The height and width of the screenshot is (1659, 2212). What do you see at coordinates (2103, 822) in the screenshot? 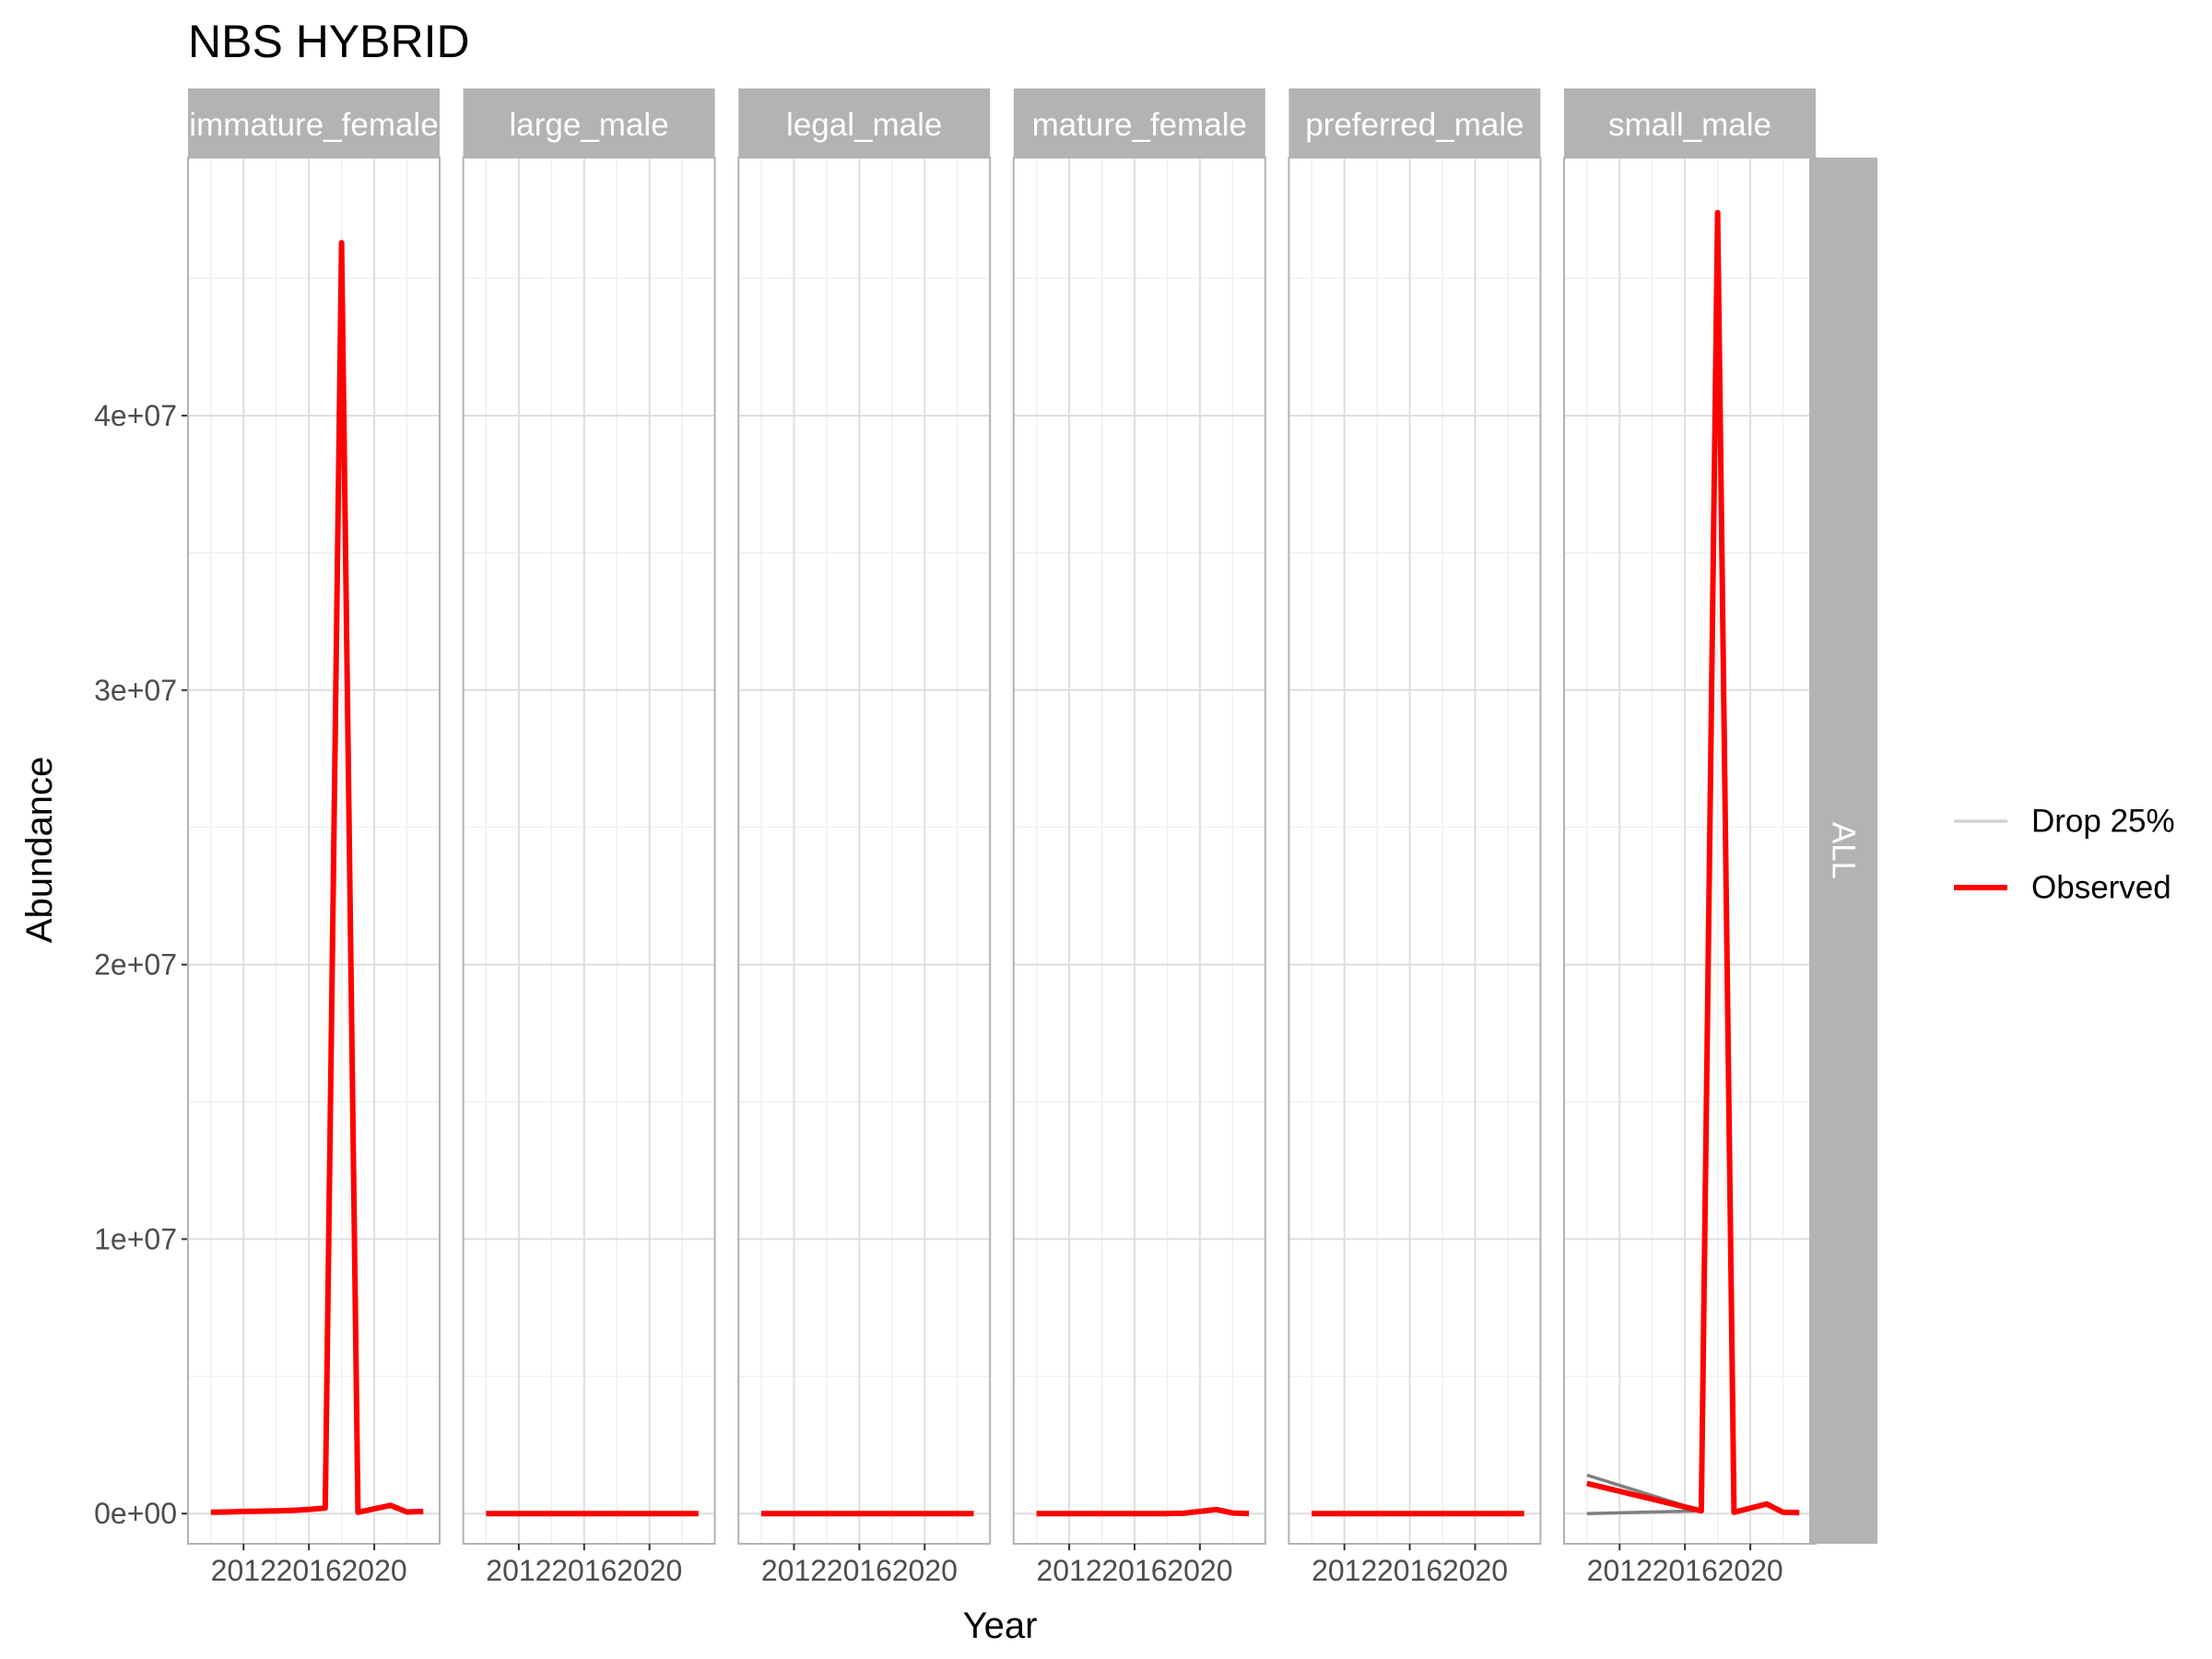
I see `legend-label: Drop 25%` at bounding box center [2103, 822].